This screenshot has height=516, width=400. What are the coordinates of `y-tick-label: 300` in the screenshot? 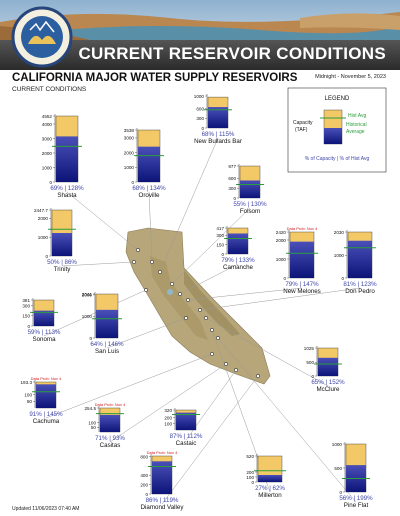 It's located at (26, 305).